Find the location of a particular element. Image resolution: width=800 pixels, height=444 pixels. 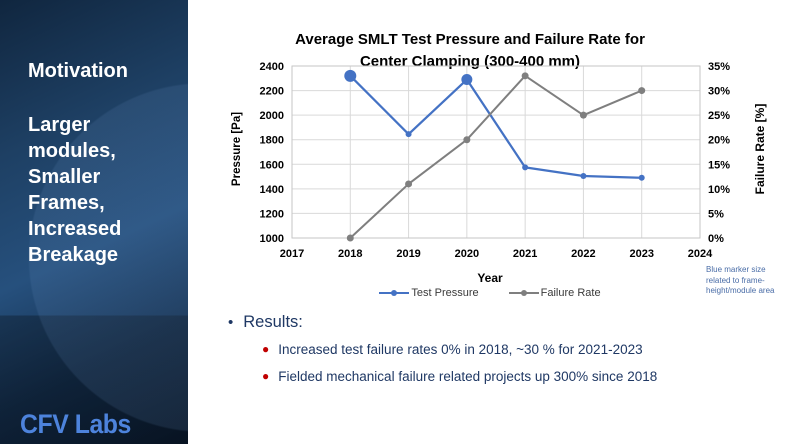

legend-label-test-pressure: Test Pressure is located at coordinates (445, 293).